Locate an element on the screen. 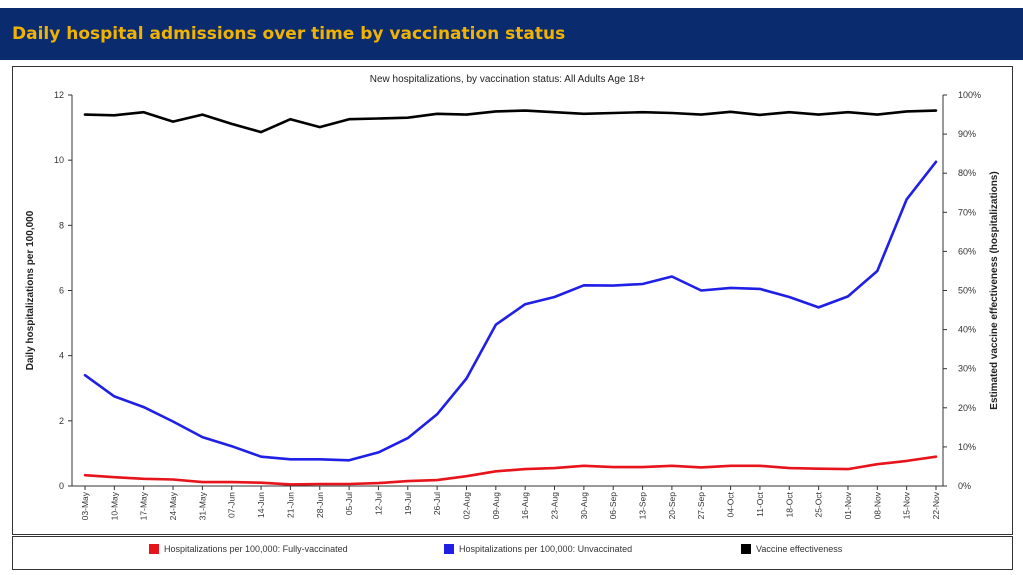  y2-tick-label: 80% is located at coordinates (967, 173).